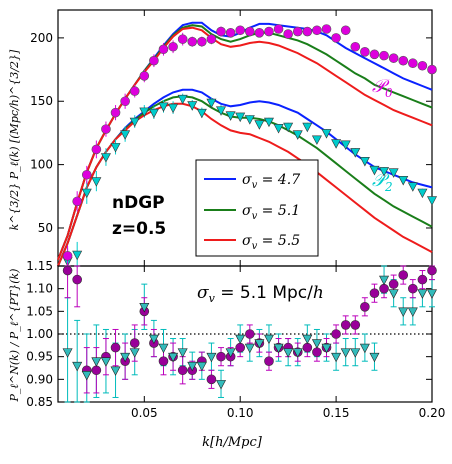 Image resolution: width=452 pixels, height=464 pixels. What do you see at coordinates (39, 334) in the screenshot?
I see `y-tick-label: 1.00` at bounding box center [39, 334].